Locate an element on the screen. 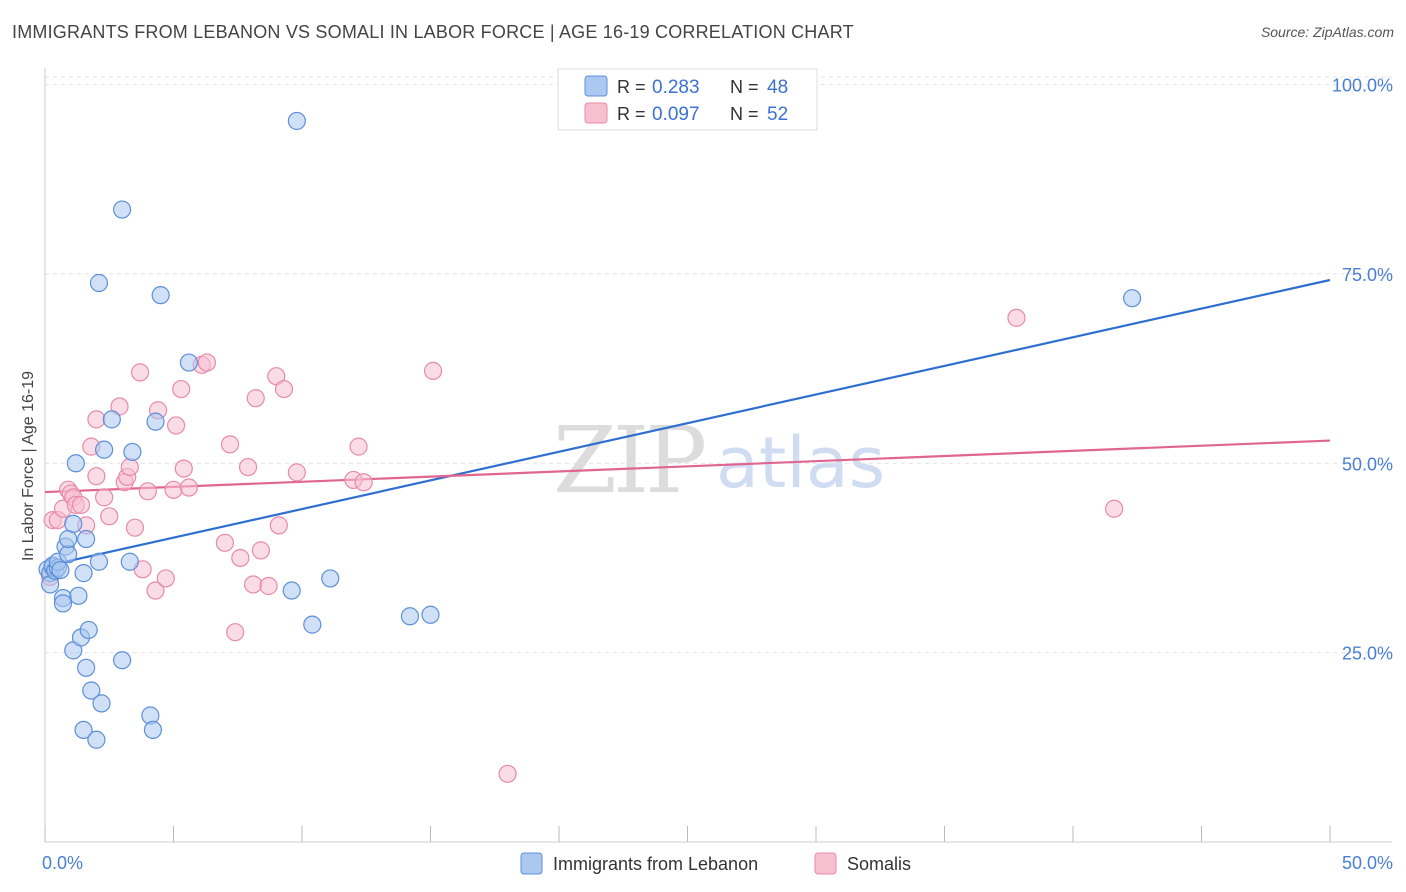  legend-n-label-lebanon: N = is located at coordinates (744, 87).